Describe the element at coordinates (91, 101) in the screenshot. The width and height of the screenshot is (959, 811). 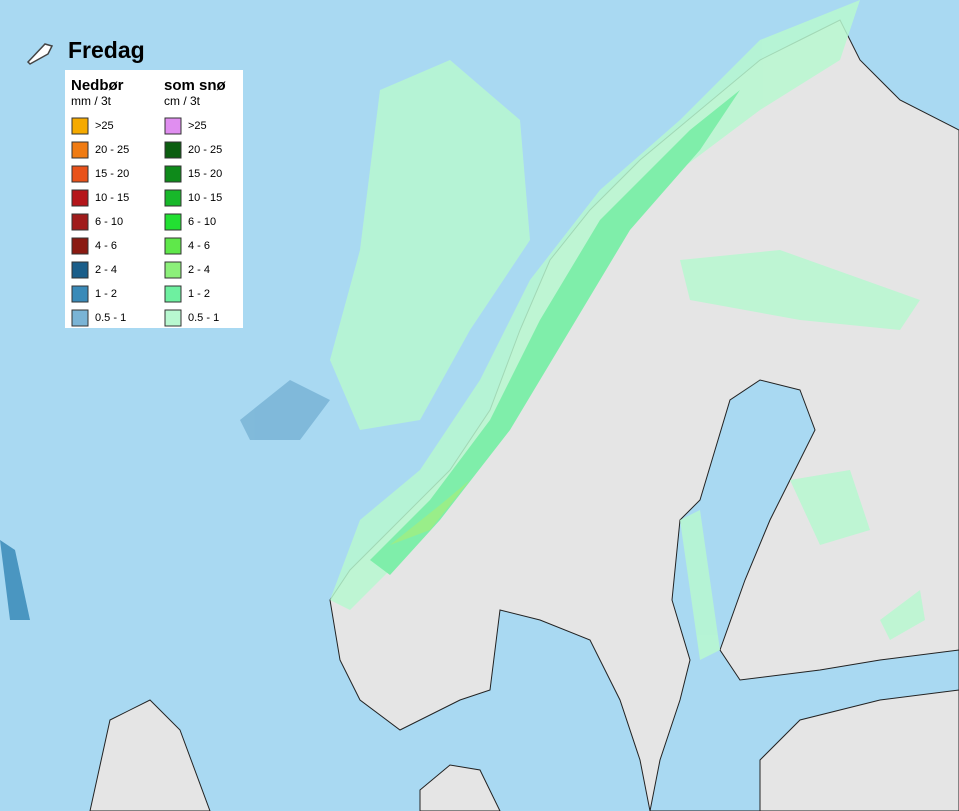
I see `legend-unit: mm / 3t` at that location.